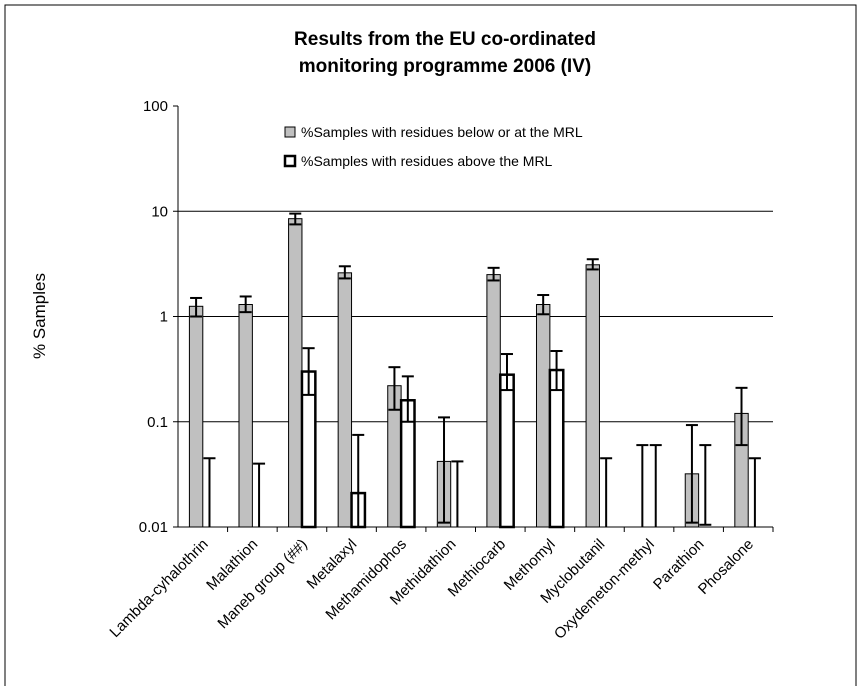  What do you see at coordinates (153, 527) in the screenshot?
I see `y-tick-label: 0.01` at bounding box center [153, 527].